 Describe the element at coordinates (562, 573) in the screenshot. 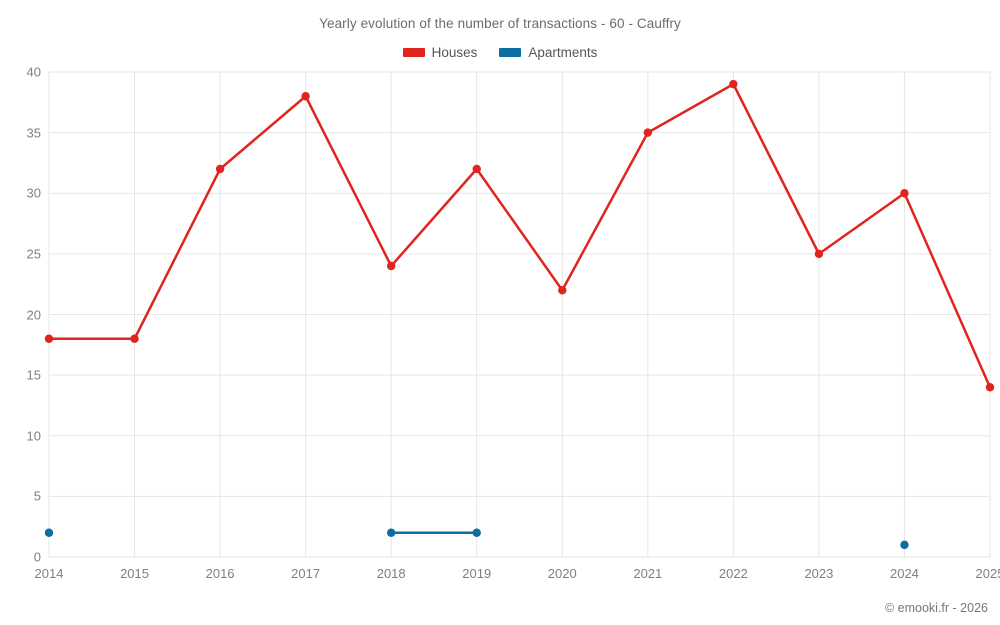

I see `x-tick-label: 2020` at that location.